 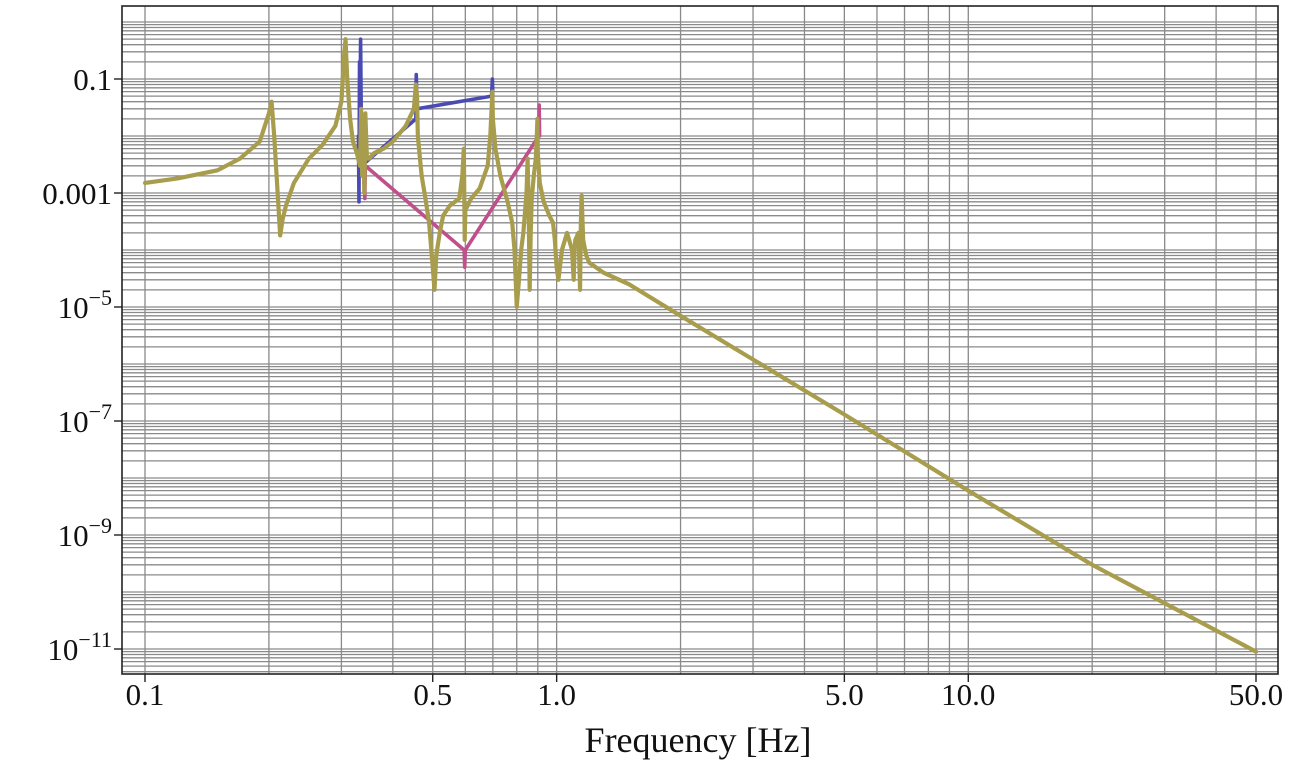 What do you see at coordinates (704, 693) in the screenshot?
I see `x-axis-ticks: 0.1 0.5 1.0 5.0 10.0 50.0` at bounding box center [704, 693].